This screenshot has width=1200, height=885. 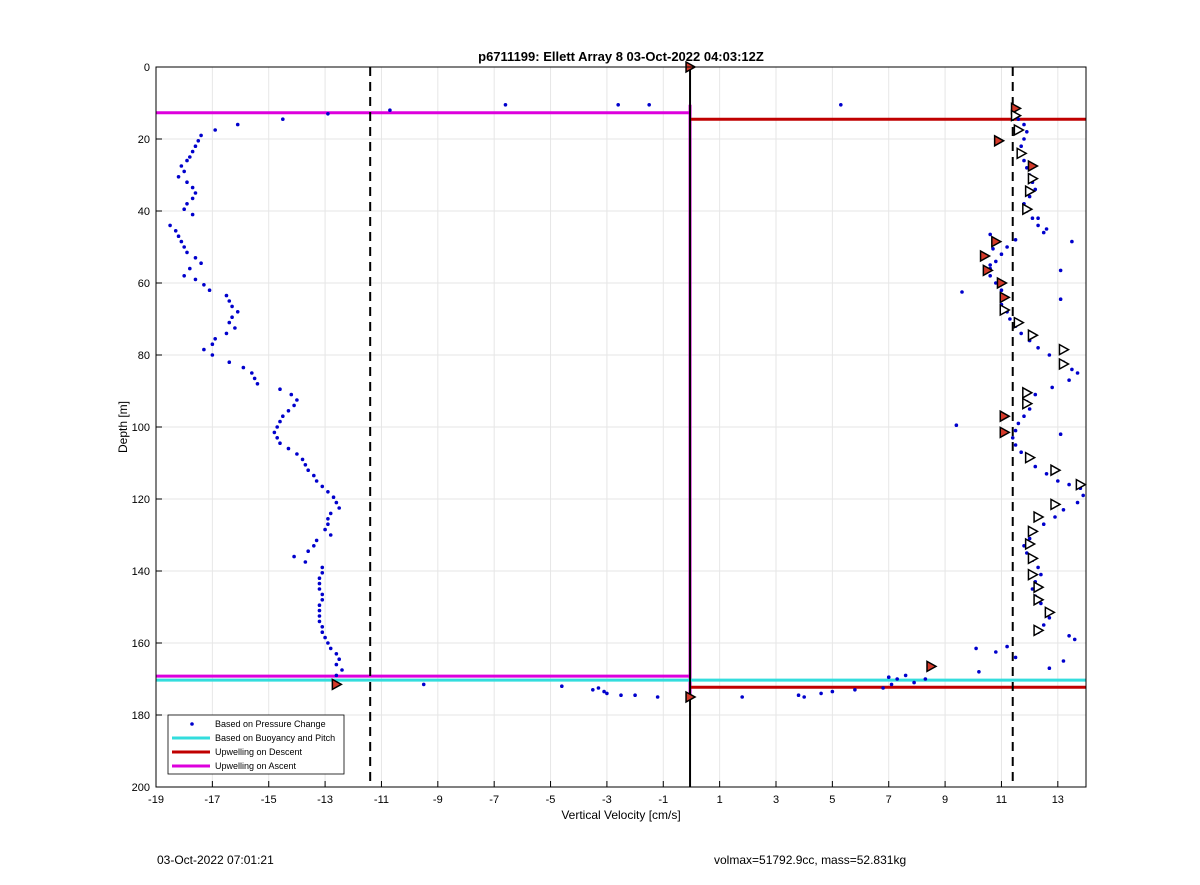 What do you see at coordinates (945, 800) in the screenshot?
I see `x-tick-label: 9` at bounding box center [945, 800].